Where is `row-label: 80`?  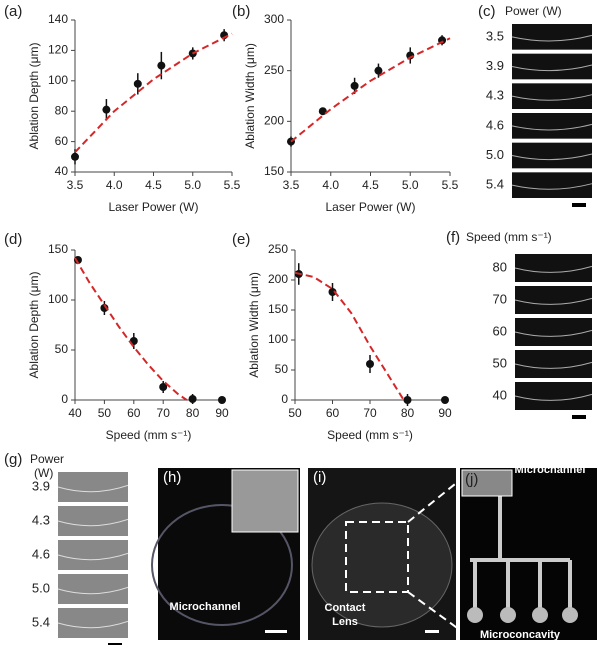 row-label: 80 is located at coordinates (500, 266).